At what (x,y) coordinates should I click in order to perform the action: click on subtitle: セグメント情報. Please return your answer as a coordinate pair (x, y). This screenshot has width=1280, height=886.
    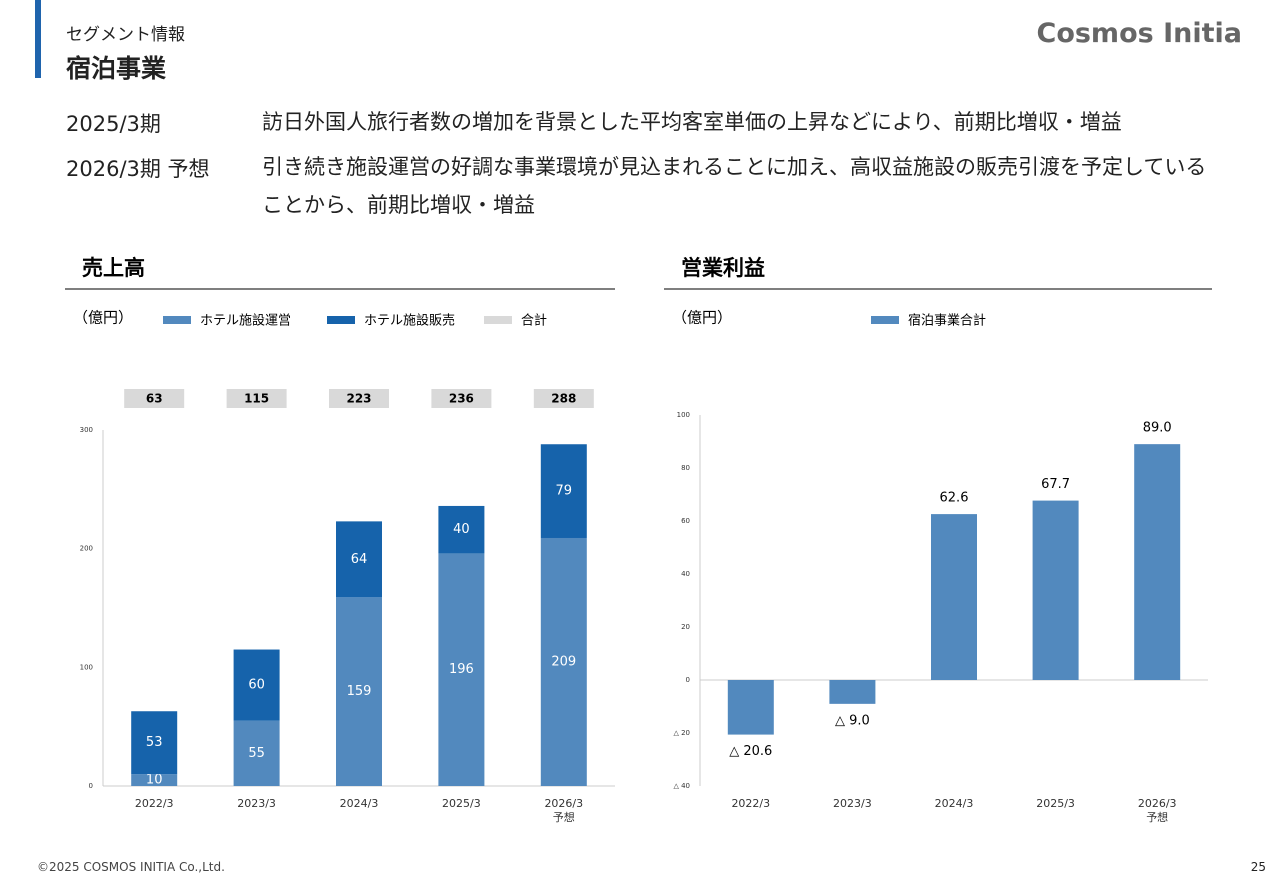
    Looking at the image, I should click on (125, 35).